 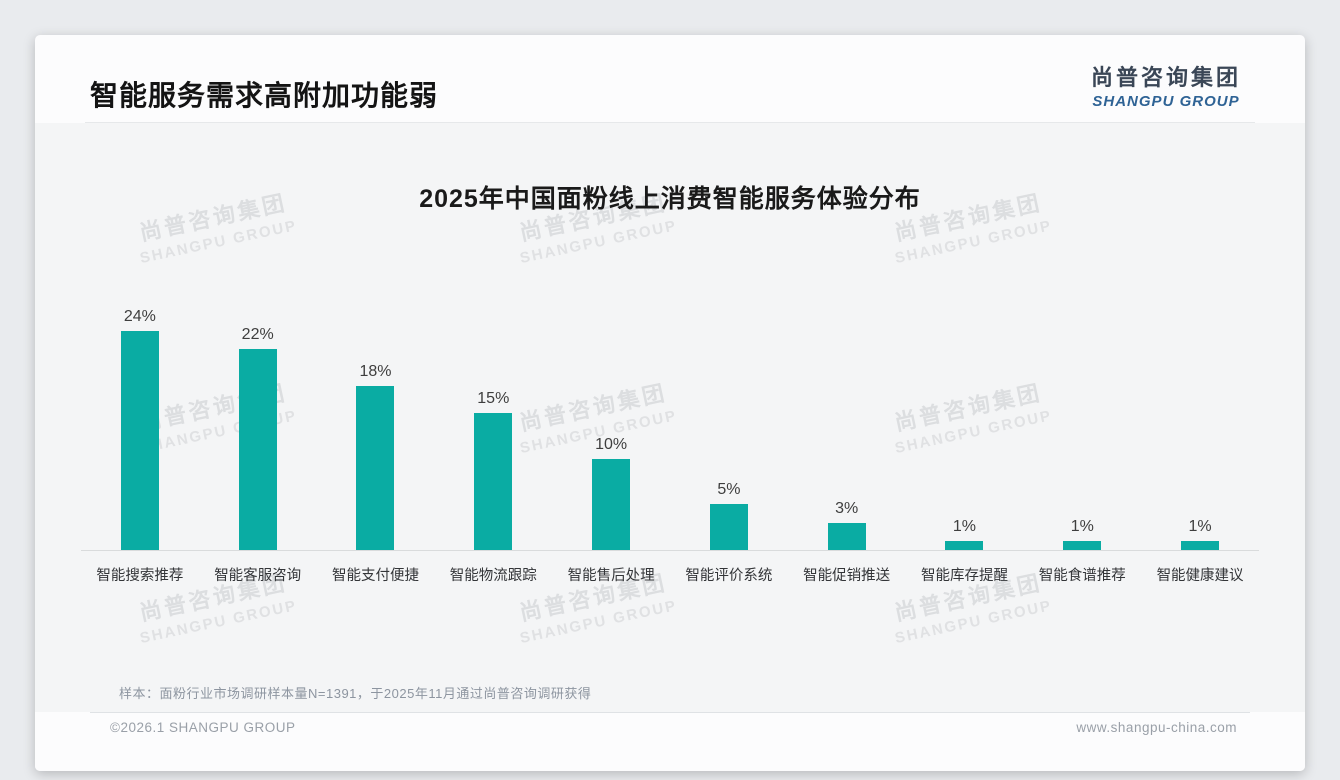 I want to click on bar-slot: 3%, so click(x=847, y=420).